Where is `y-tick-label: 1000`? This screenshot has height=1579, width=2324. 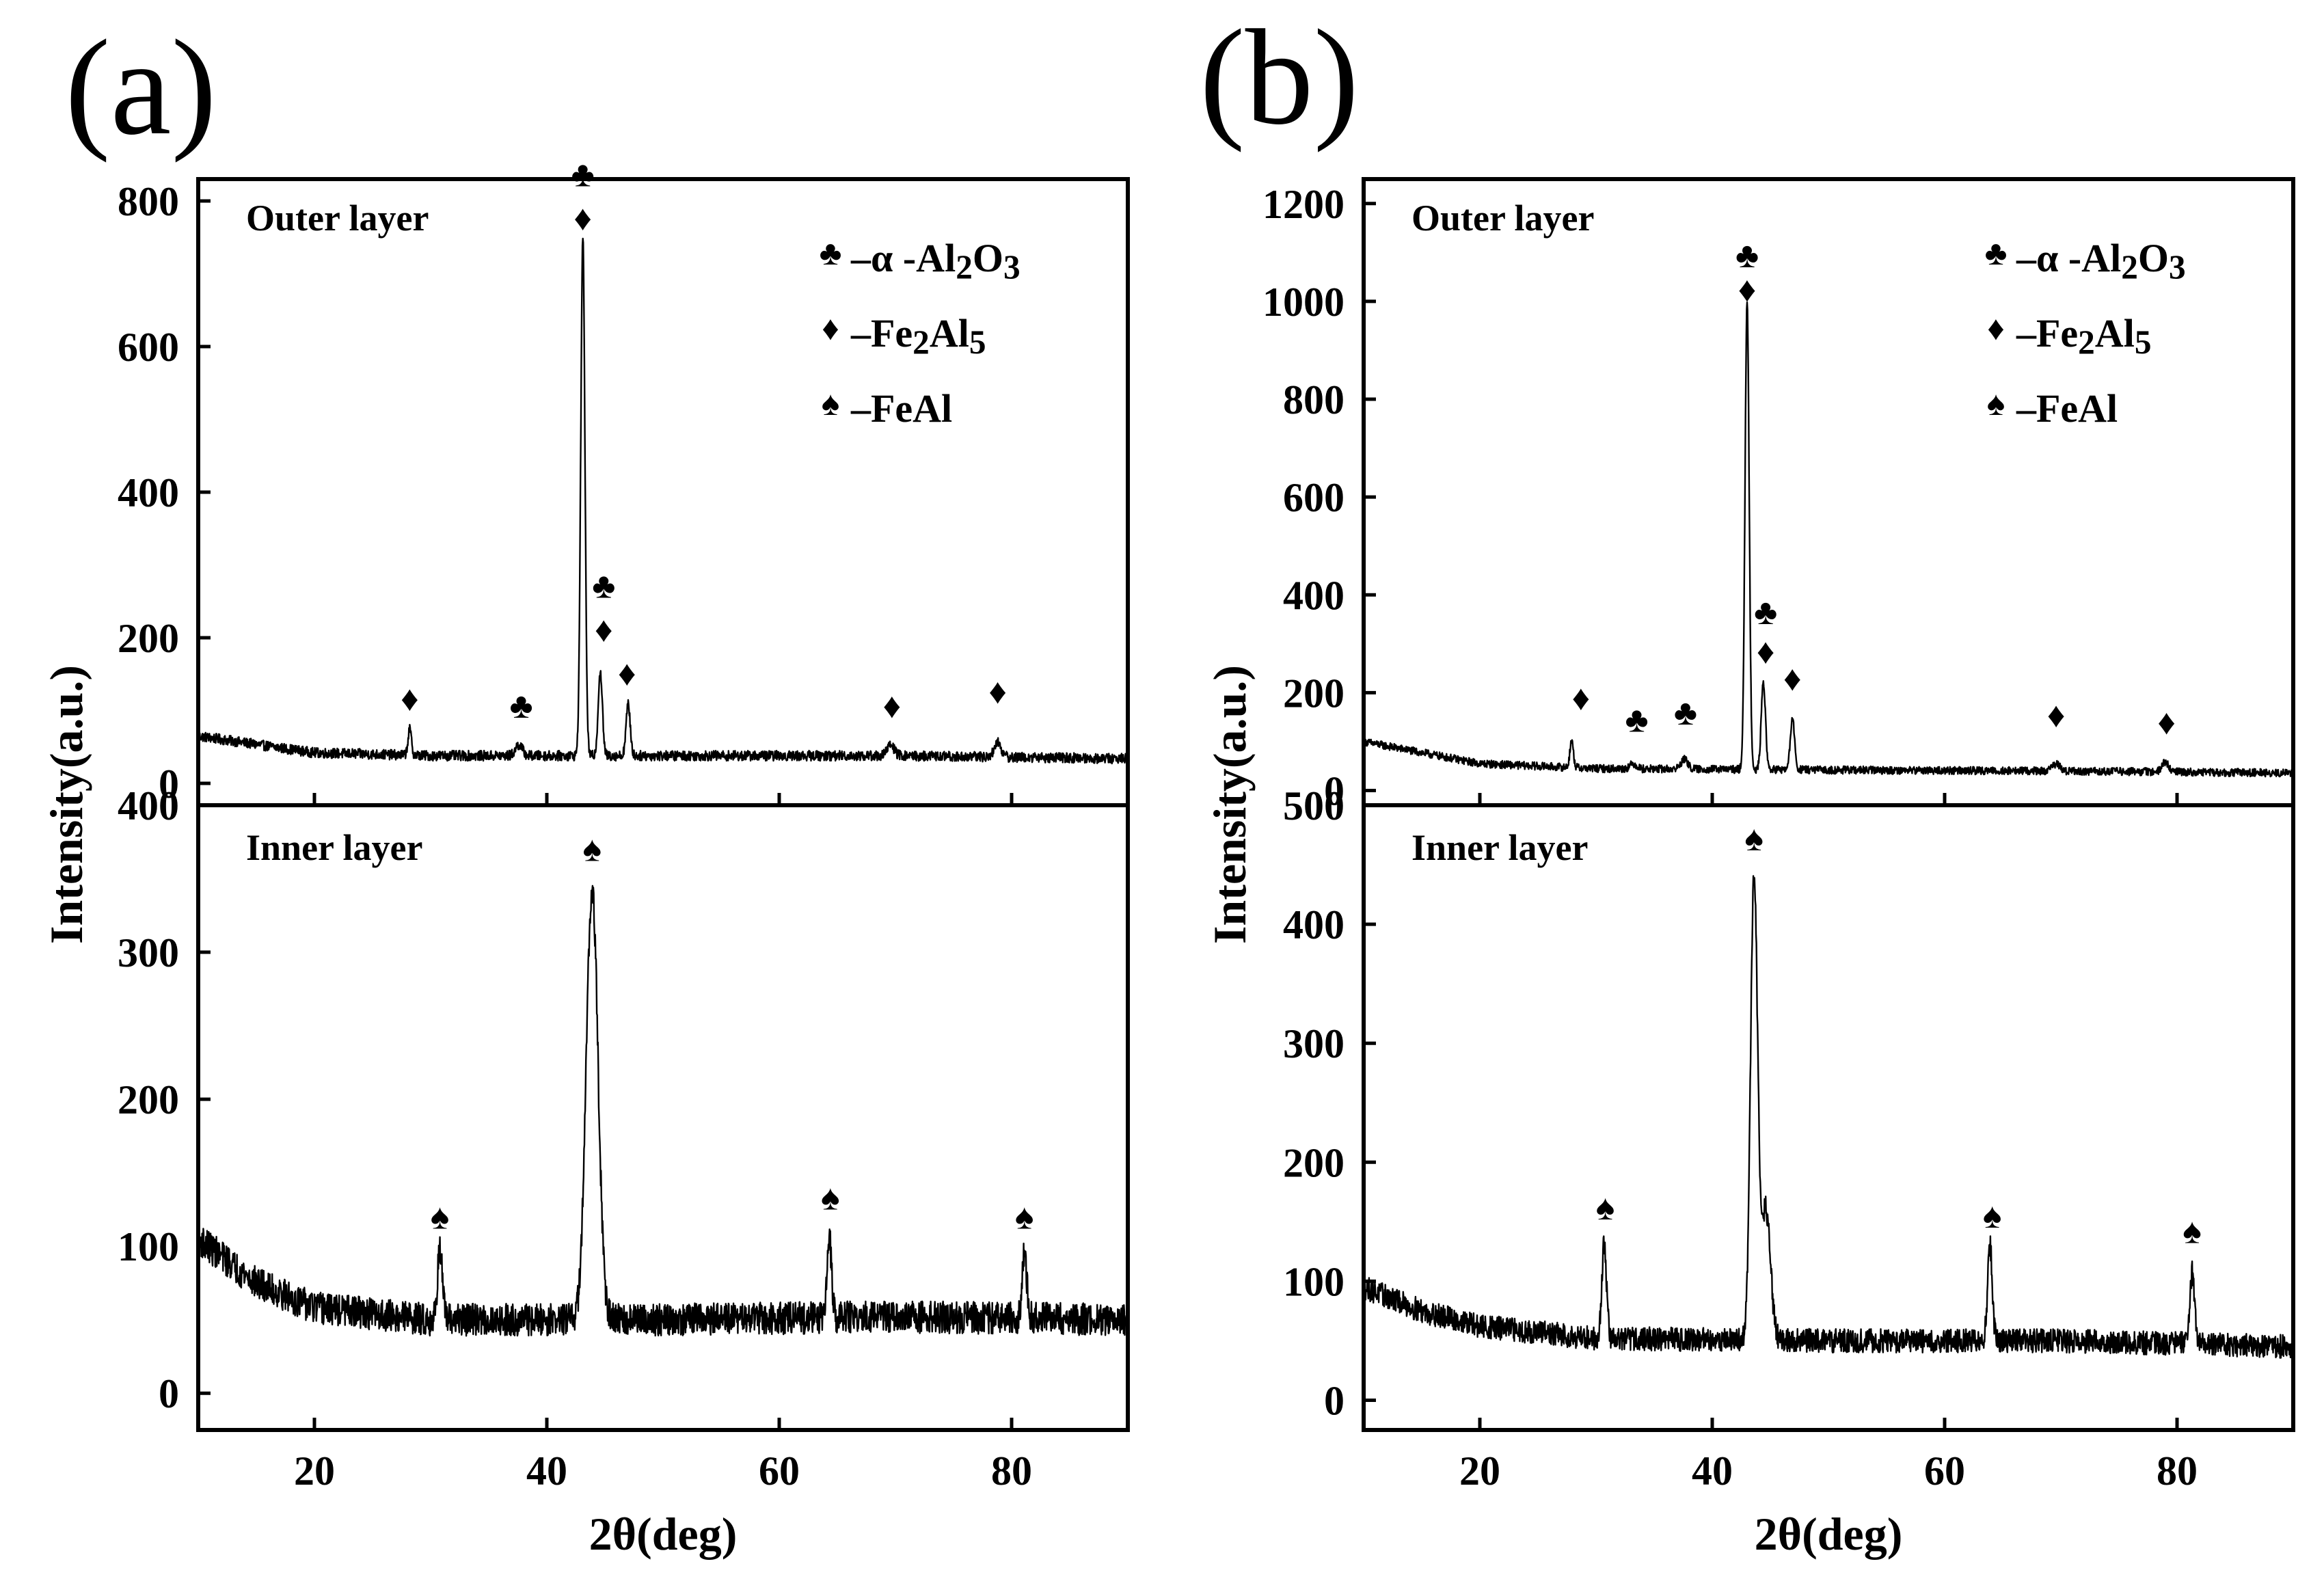 y-tick-label: 1000 is located at coordinates (1303, 302).